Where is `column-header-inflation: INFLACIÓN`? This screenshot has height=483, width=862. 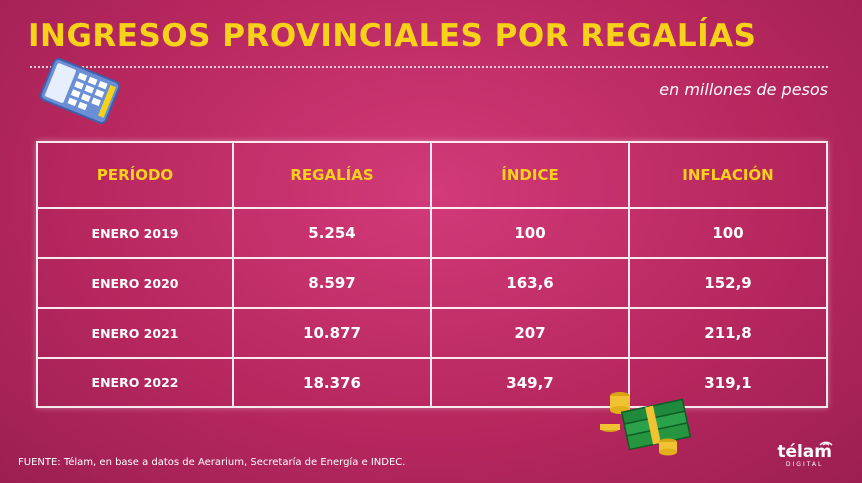 column-header-inflation: INFLACIÓN is located at coordinates (728, 176).